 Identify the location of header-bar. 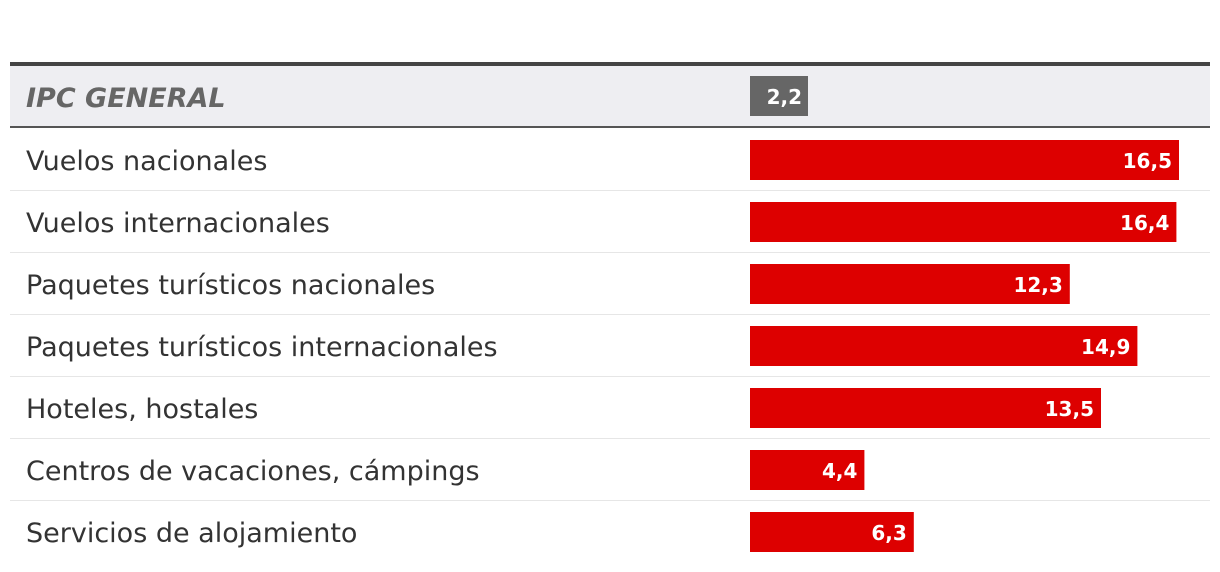
(779, 96).